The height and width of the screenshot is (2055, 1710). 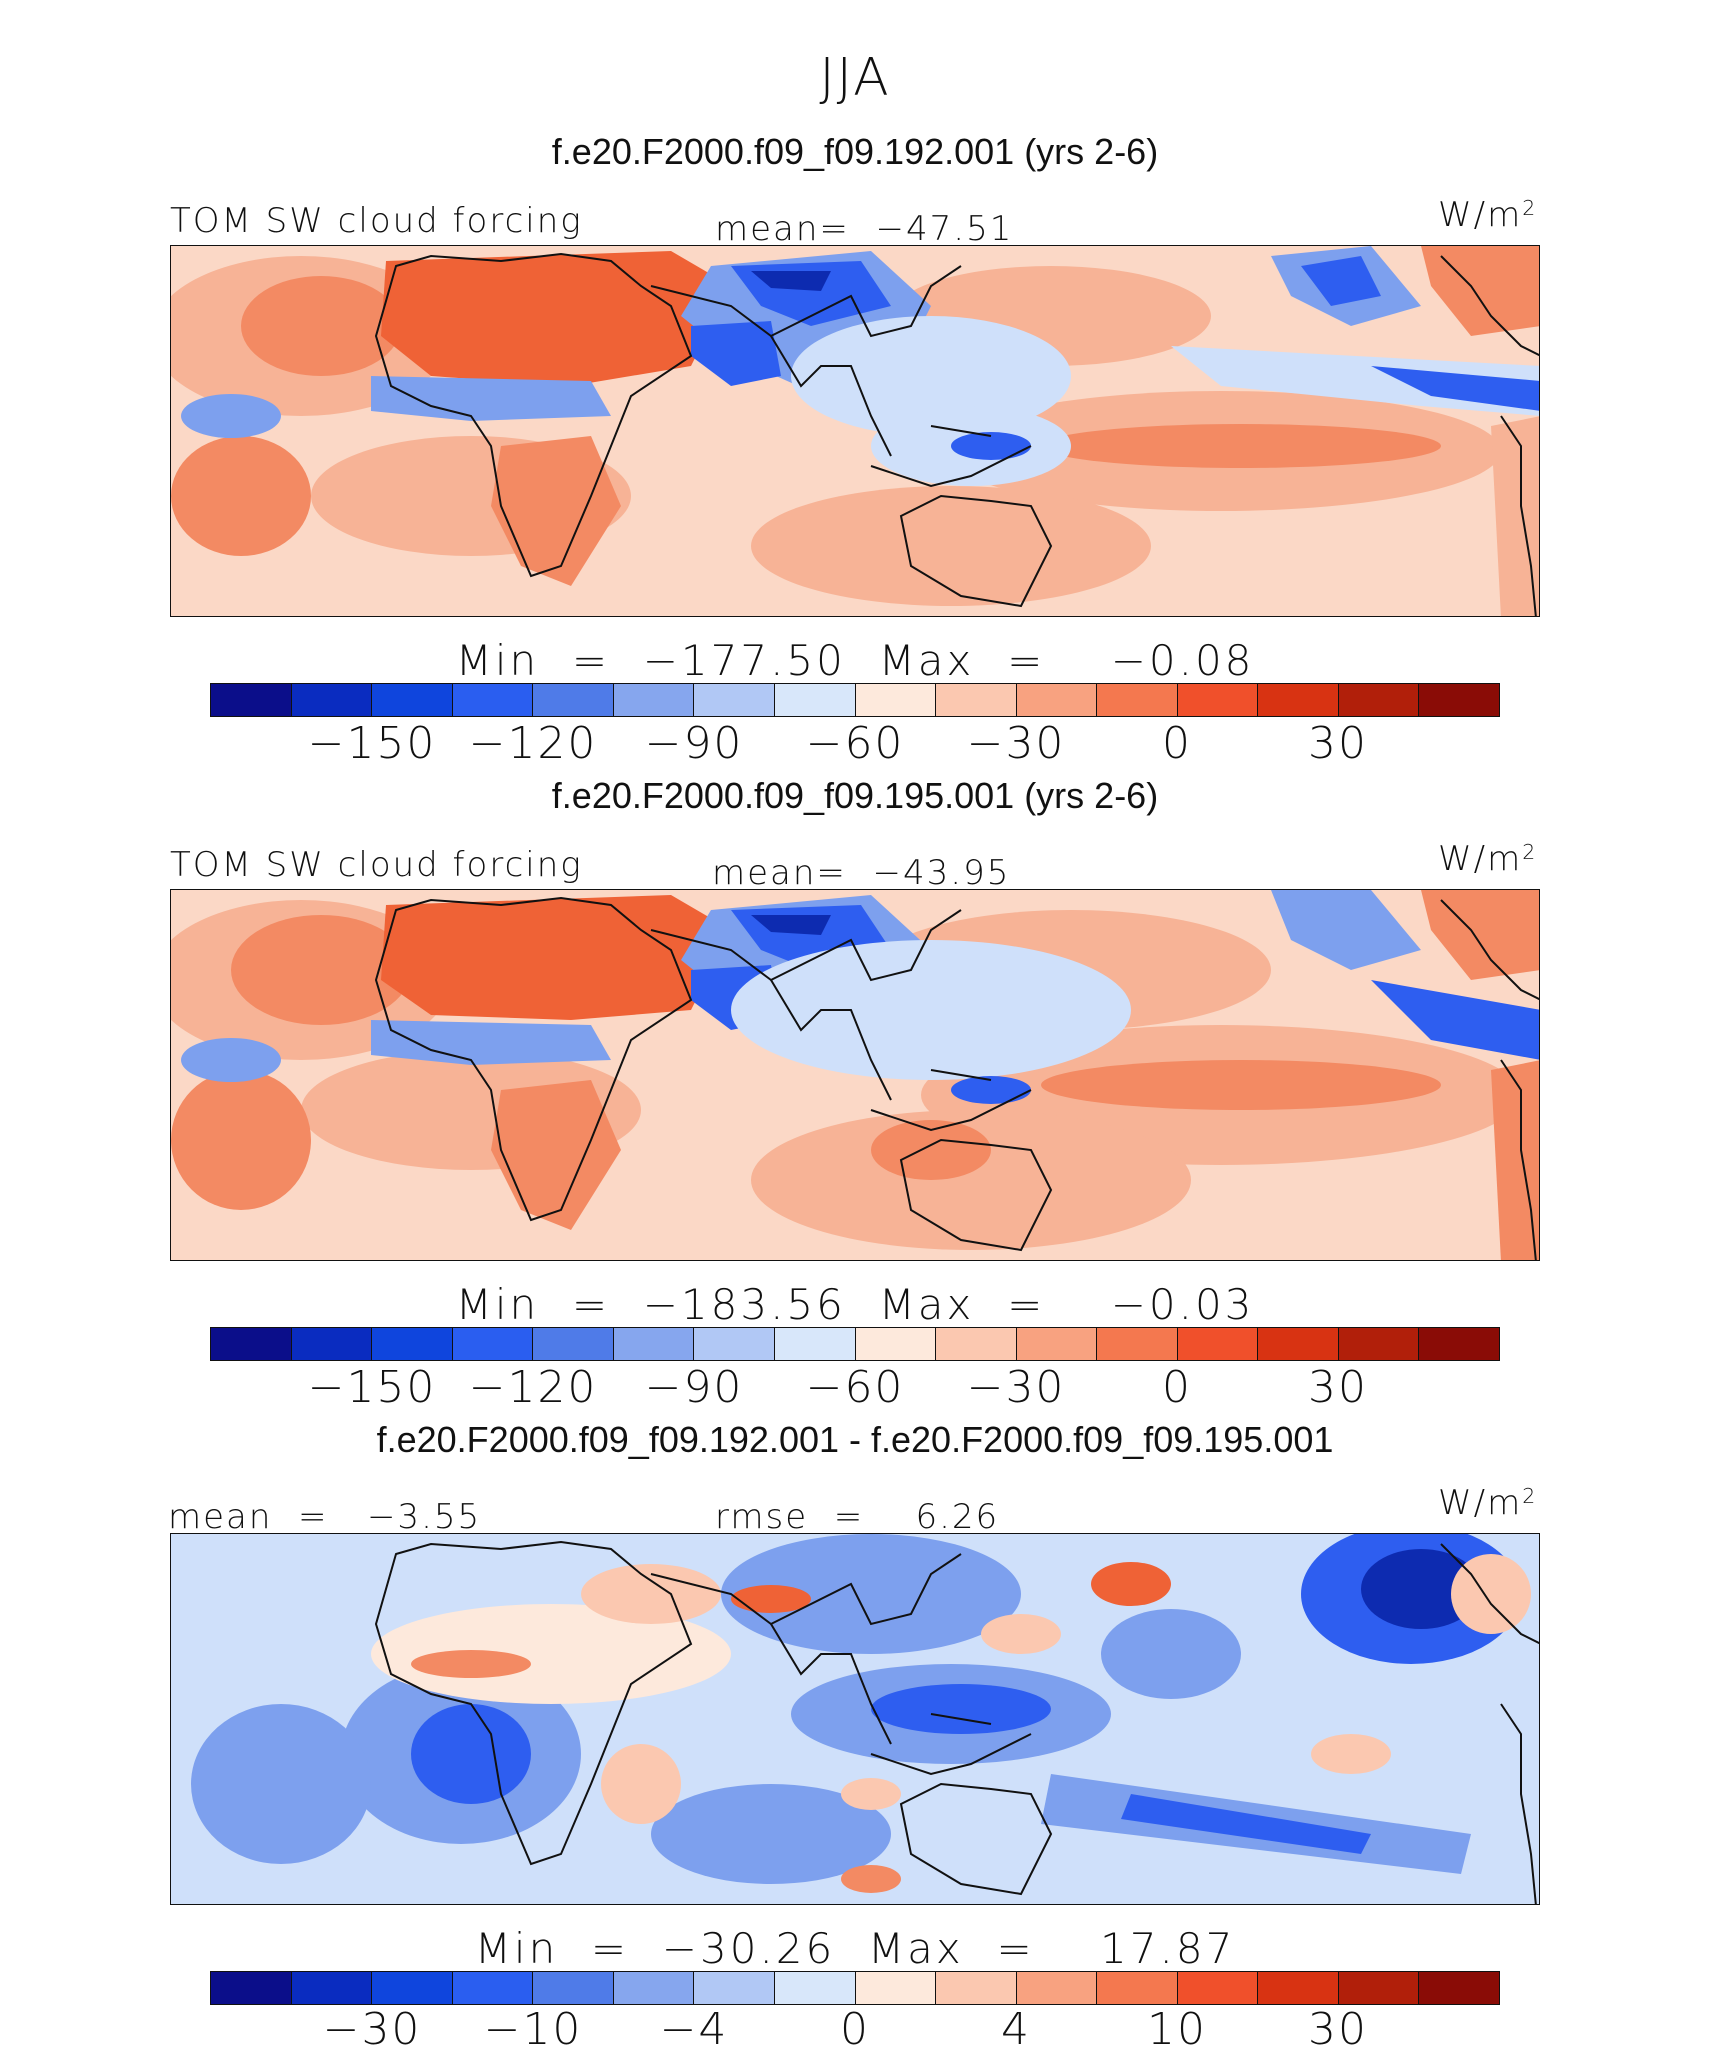 What do you see at coordinates (533, 1387) in the screenshot?
I see `panel2-tick: −120` at bounding box center [533, 1387].